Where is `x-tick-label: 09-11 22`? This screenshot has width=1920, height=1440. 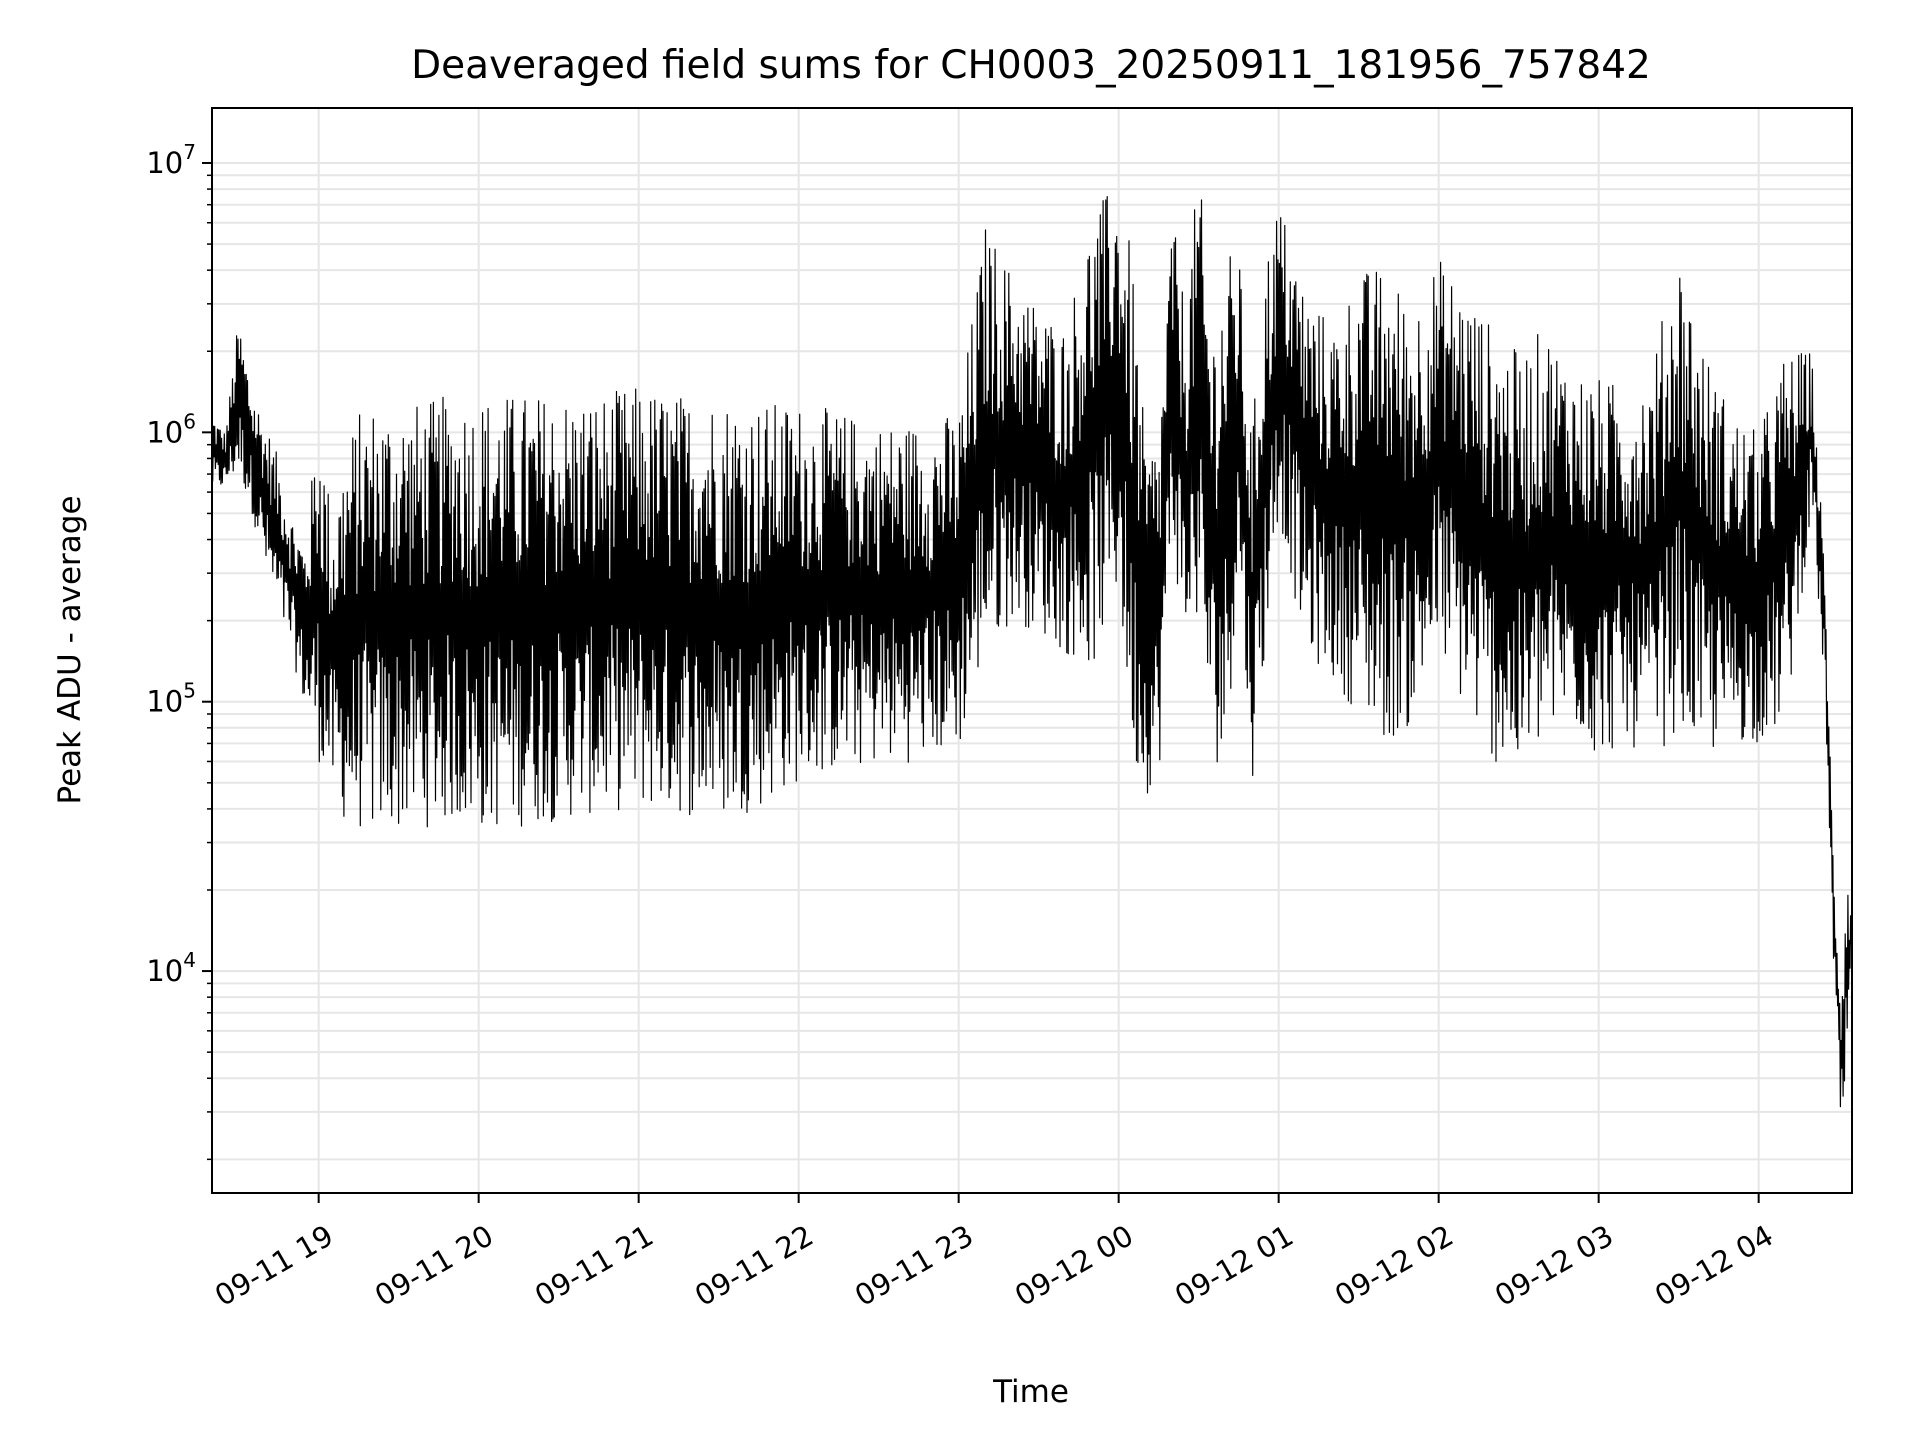 x-tick-label: 09-11 22 is located at coordinates (754, 1265).